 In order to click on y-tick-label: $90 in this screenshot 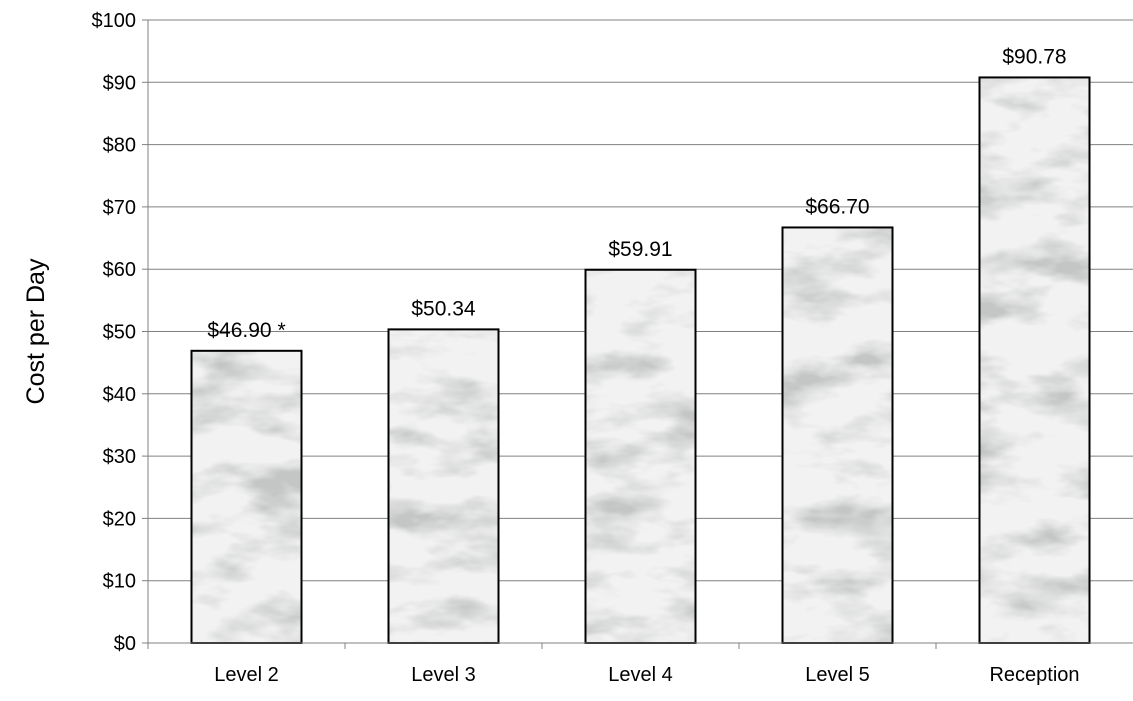, I will do `click(119, 83)`.